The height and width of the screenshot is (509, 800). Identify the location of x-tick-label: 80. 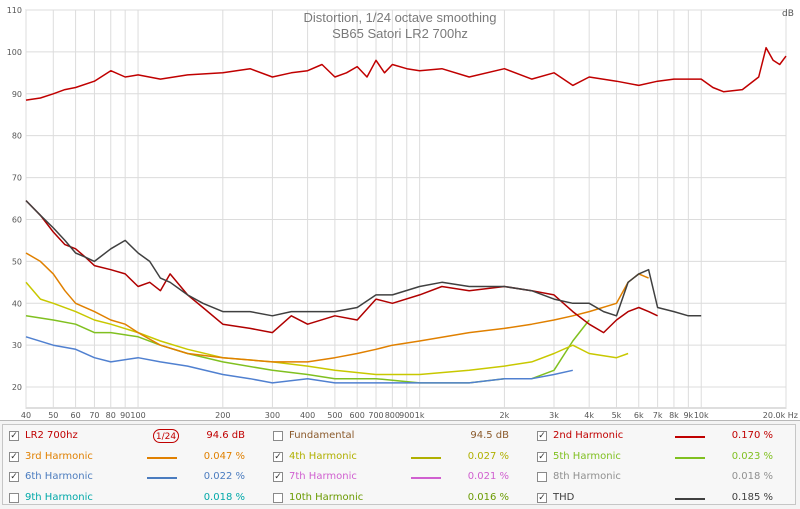
(111, 415).